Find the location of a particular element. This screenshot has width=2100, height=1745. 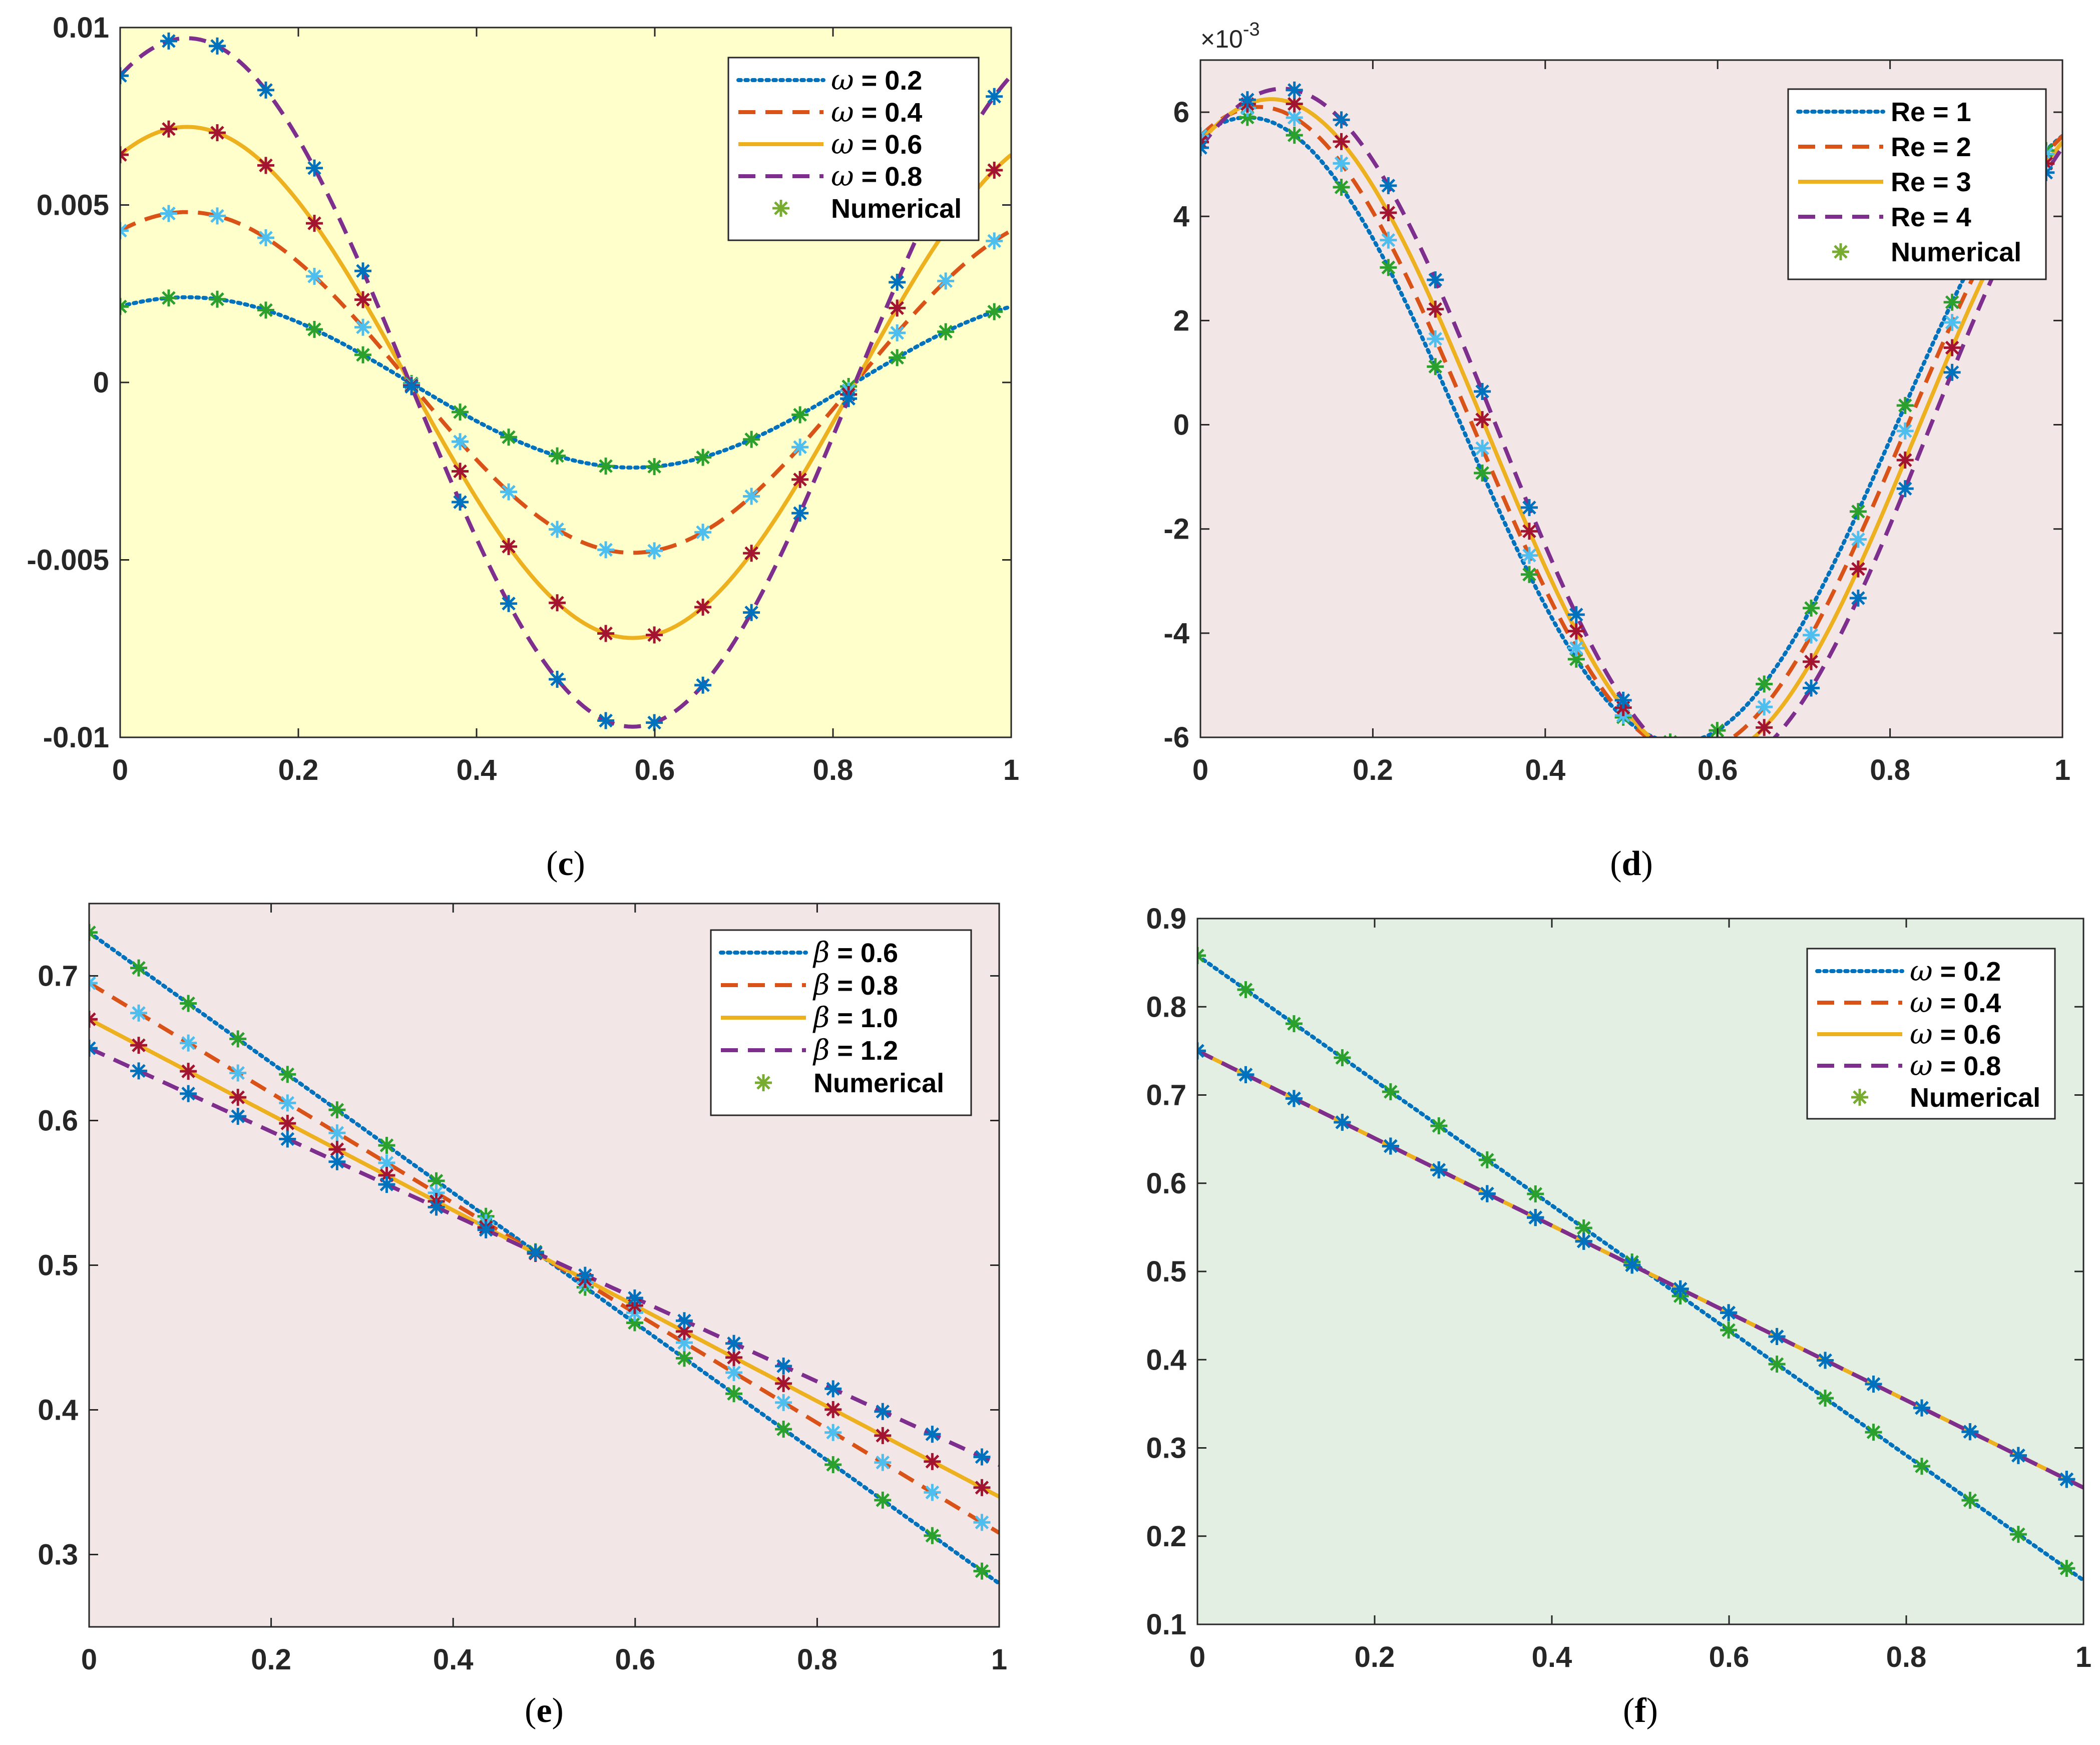

y-tick-label: 0 is located at coordinates (1181, 426).